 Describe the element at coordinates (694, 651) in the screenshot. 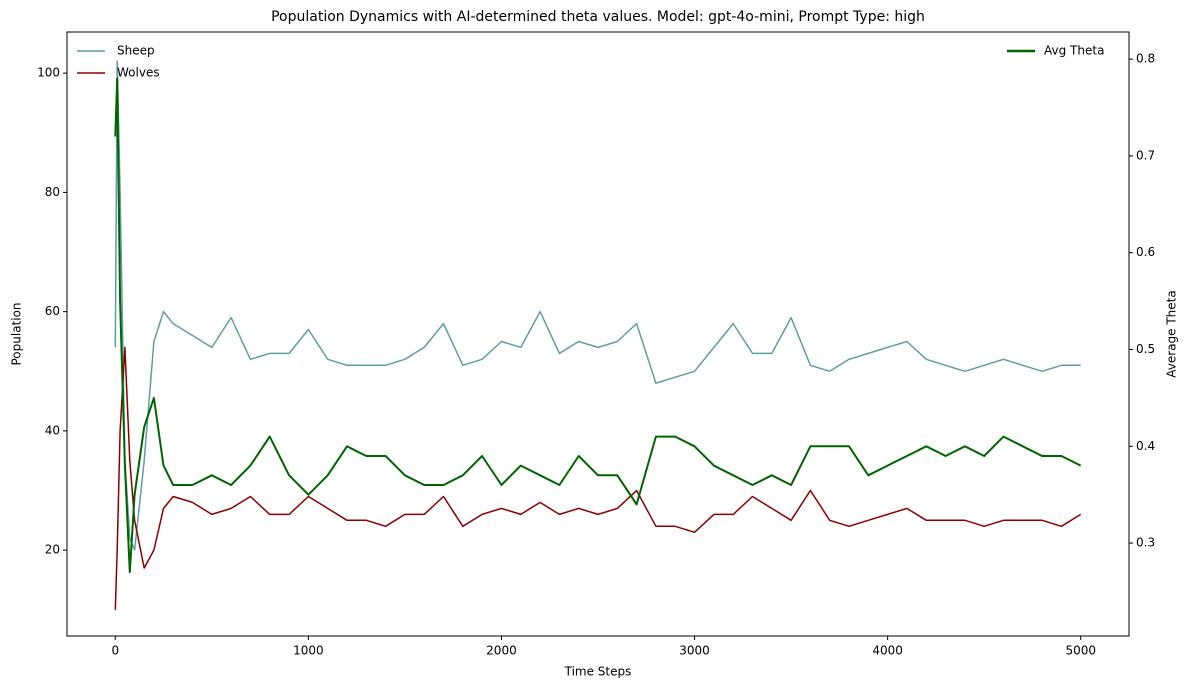

I see `x-tick-label: 3000` at that location.